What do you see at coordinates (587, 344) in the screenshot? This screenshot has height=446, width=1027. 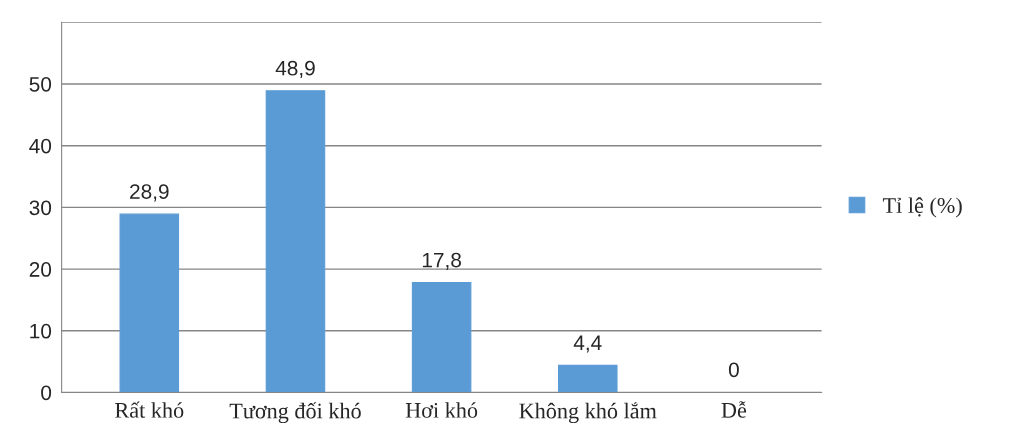 I see `data-label: 4,4` at bounding box center [587, 344].